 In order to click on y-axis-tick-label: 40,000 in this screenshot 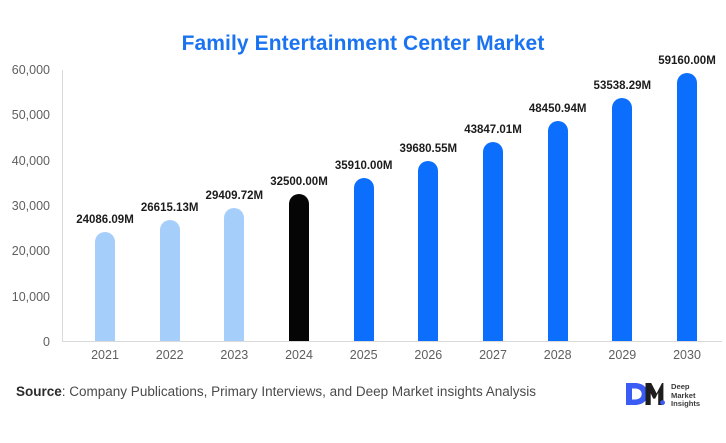, I will do `click(30, 160)`.